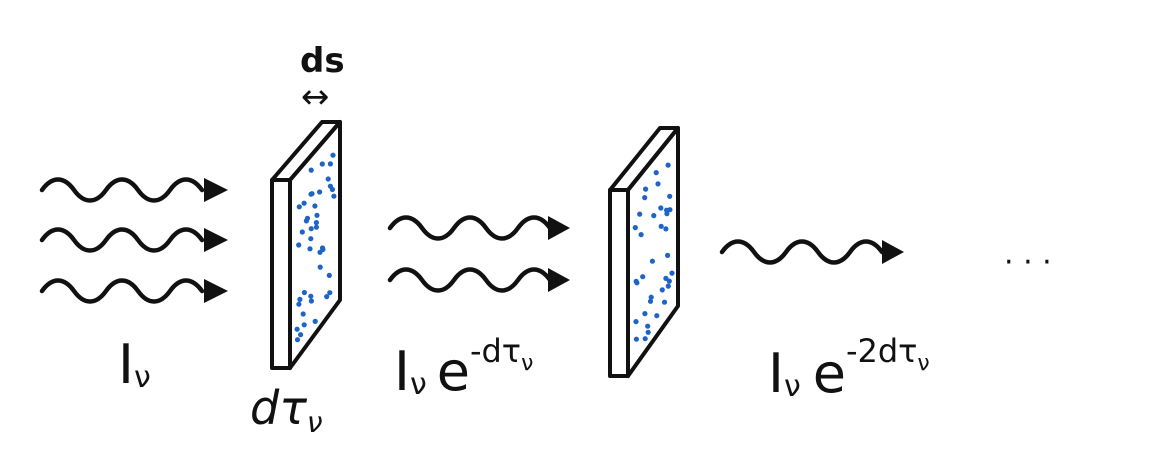 The image size is (1156, 463). Describe the element at coordinates (315, 97) in the screenshot. I see `ds-arrow: ↔` at that location.